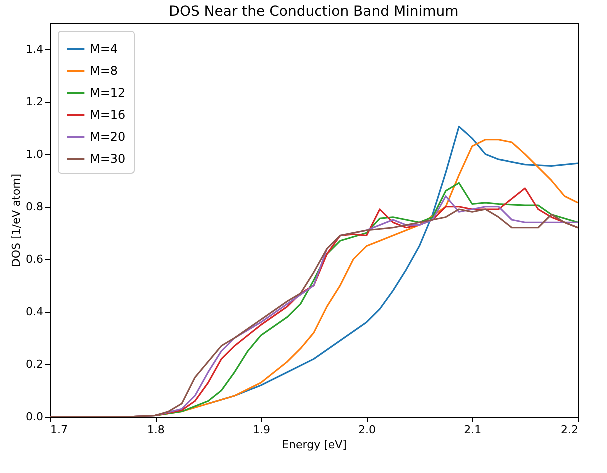  I want to click on x-tick-label: 1.9, so click(261, 430).